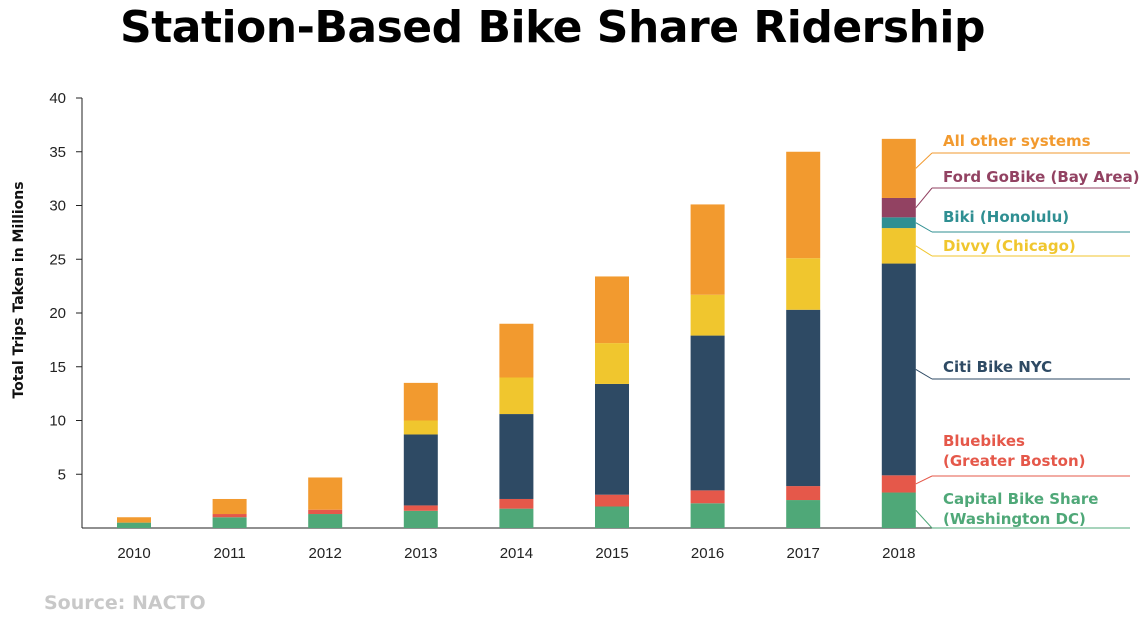 The height and width of the screenshot is (624, 1148). What do you see at coordinates (229, 553) in the screenshot?
I see `x-tick-label: 2011` at bounding box center [229, 553].